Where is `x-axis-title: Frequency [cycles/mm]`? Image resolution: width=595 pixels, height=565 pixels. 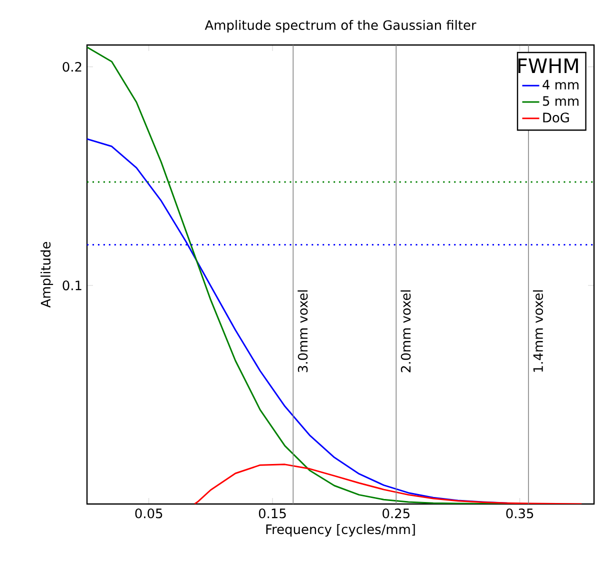
x-axis-title: Frequency [cycles/mm] is located at coordinates (340, 530).